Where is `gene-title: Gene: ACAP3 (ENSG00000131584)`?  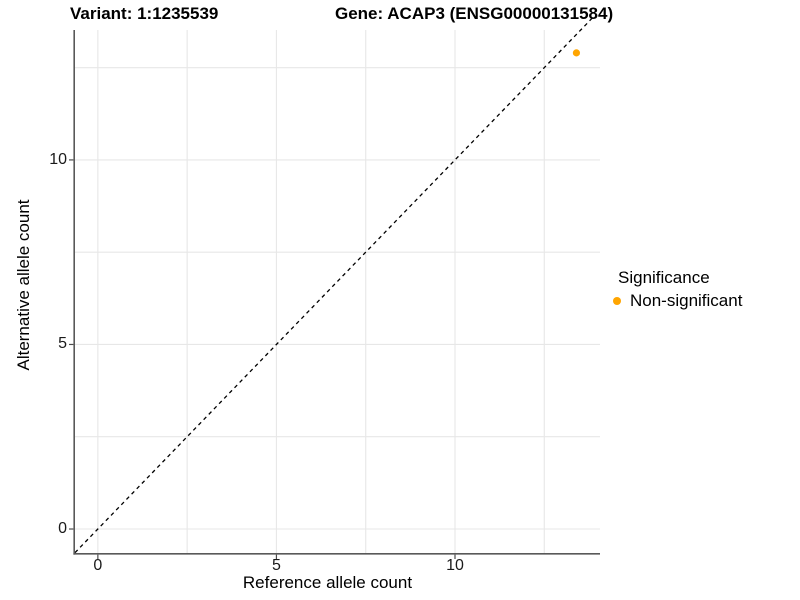
gene-title: Gene: ACAP3 (ENSG00000131584) is located at coordinates (474, 13).